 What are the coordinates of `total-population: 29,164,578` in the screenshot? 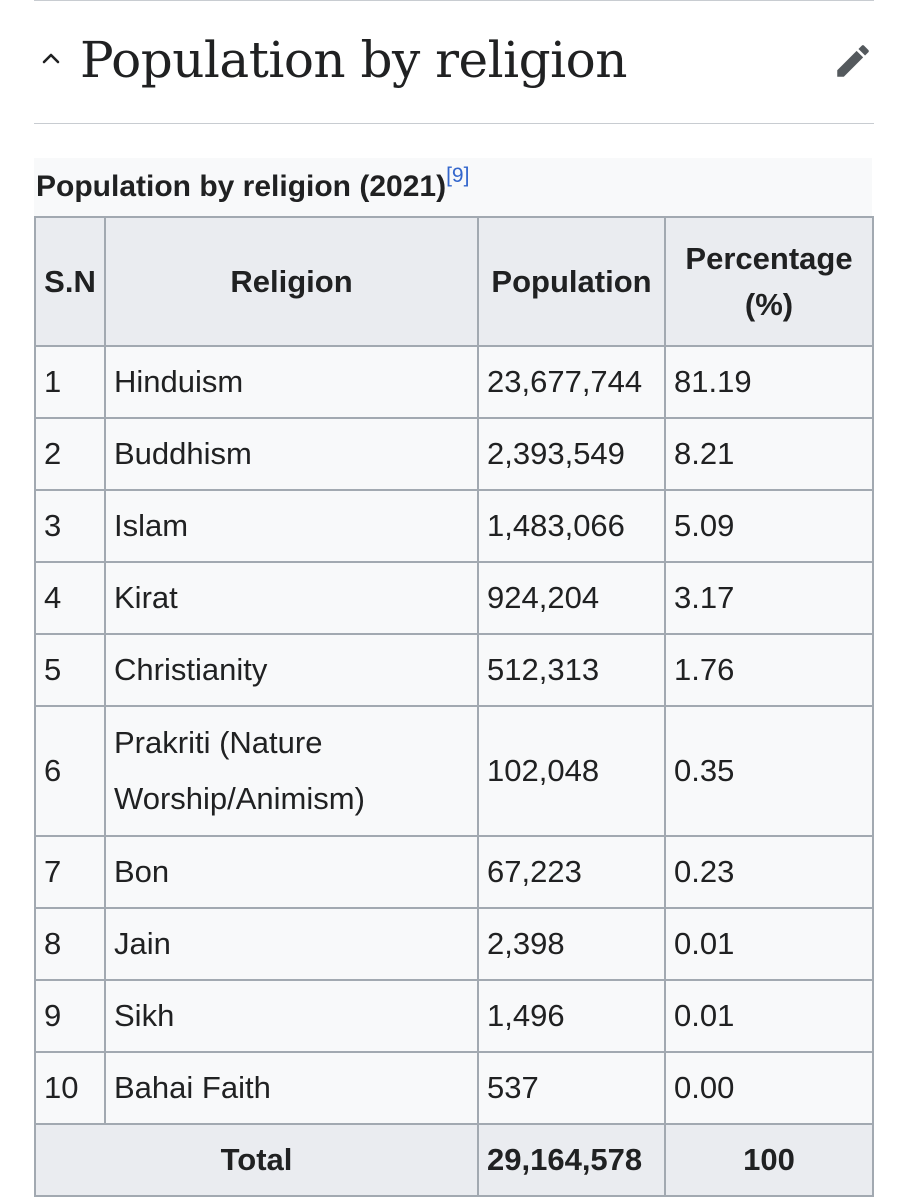 It's located at (571, 1160).